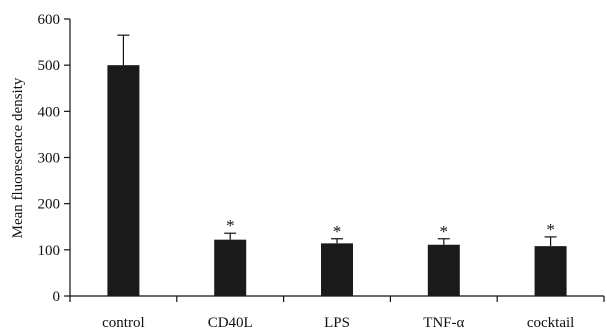  I want to click on bar-cd40l, so click(230, 267).